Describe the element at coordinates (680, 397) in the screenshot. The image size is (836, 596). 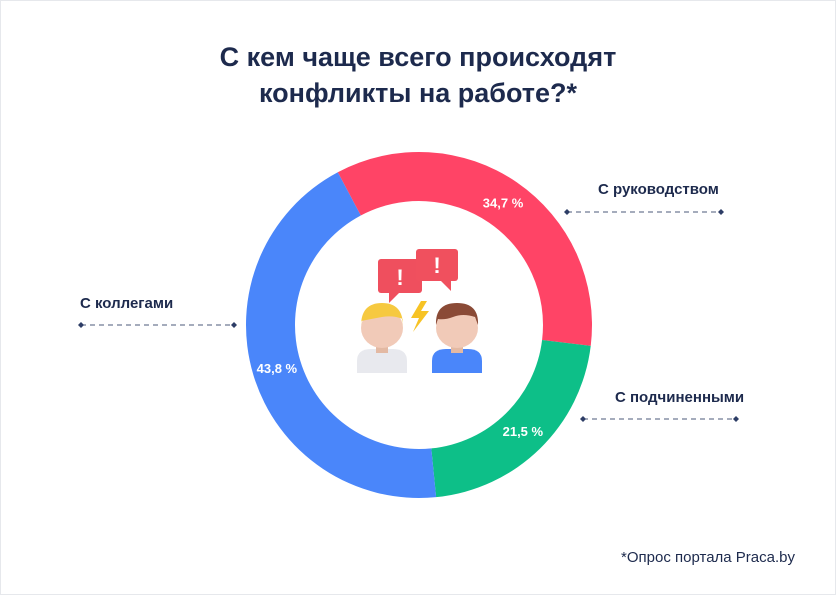
I see `callout-label-subordinates: С подчиненными` at that location.